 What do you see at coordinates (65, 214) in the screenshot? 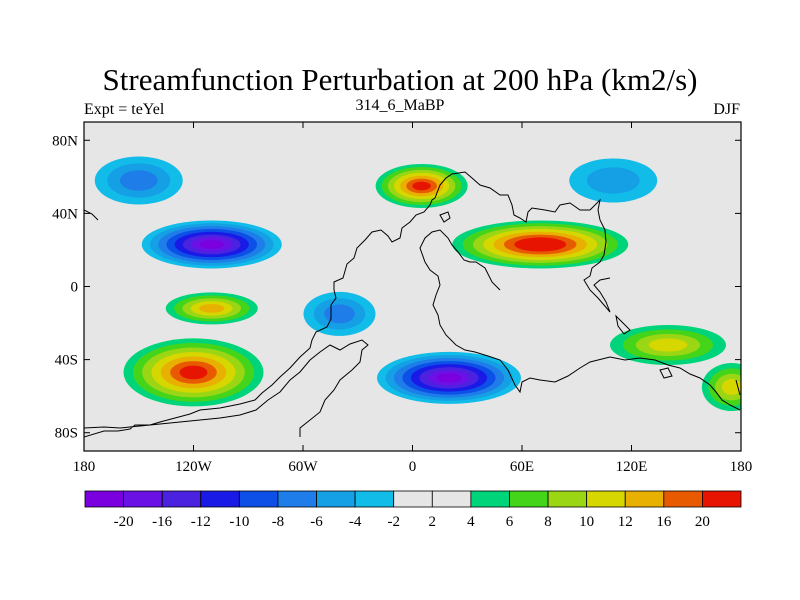
I see `y-tick-label: 40N` at bounding box center [65, 214].